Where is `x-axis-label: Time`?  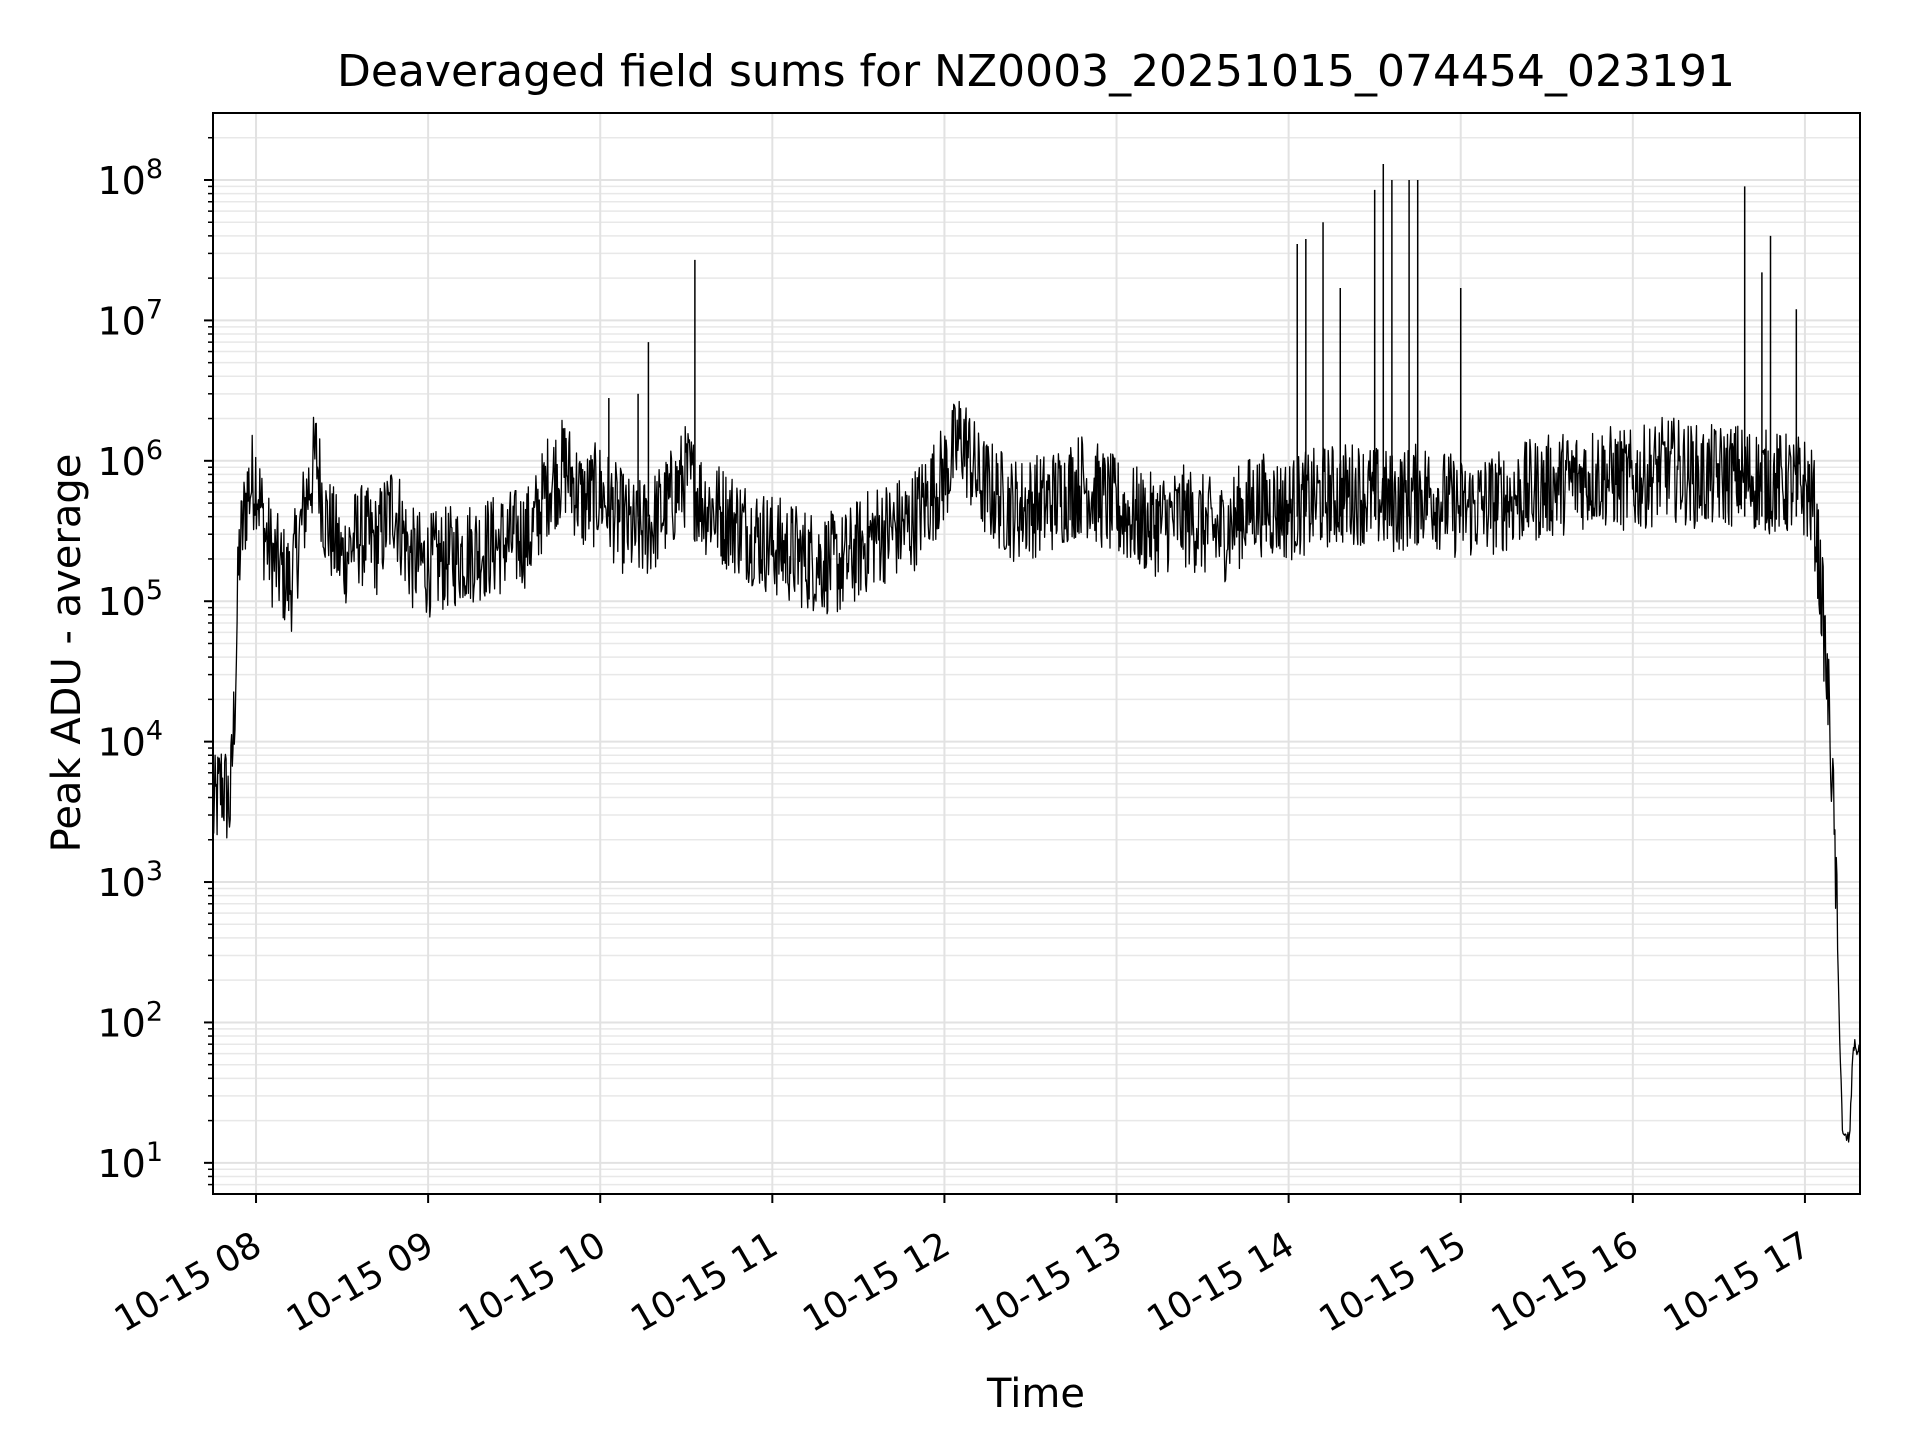
x-axis-label: Time is located at coordinates (1035, 1394).